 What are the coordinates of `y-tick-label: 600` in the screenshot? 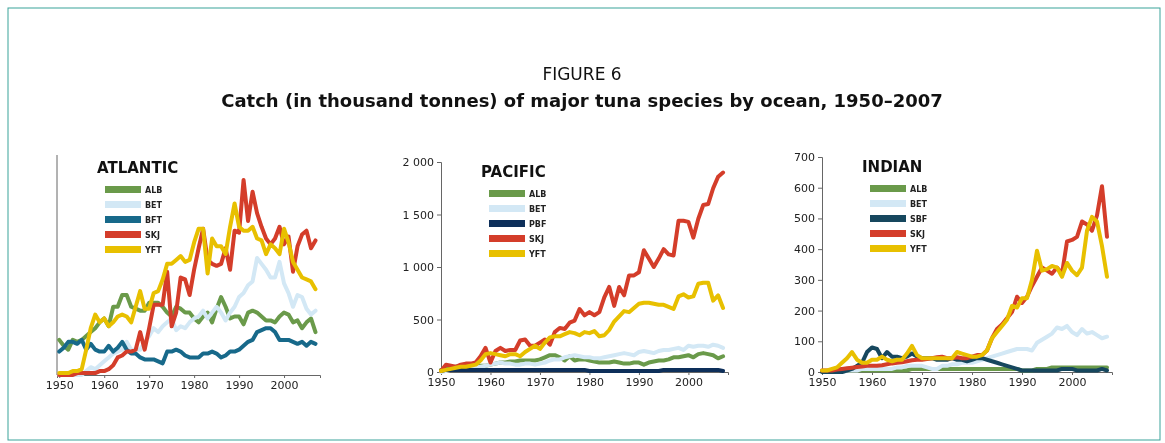 It's located at (804, 188).